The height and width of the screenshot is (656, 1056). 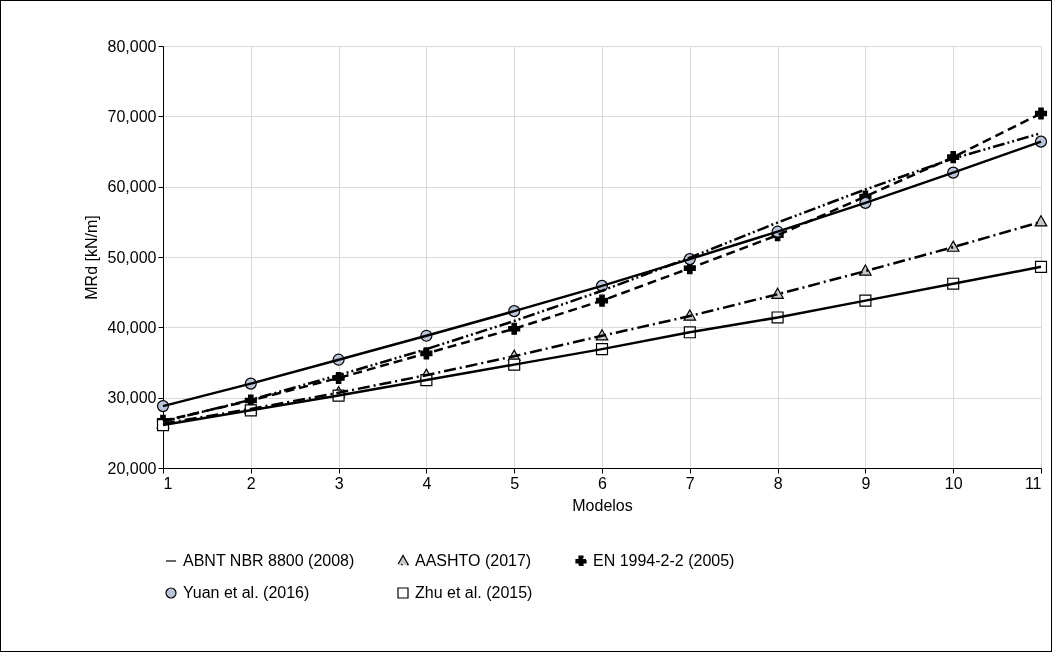 What do you see at coordinates (953, 483) in the screenshot?
I see `x-tick-label: 10` at bounding box center [953, 483].